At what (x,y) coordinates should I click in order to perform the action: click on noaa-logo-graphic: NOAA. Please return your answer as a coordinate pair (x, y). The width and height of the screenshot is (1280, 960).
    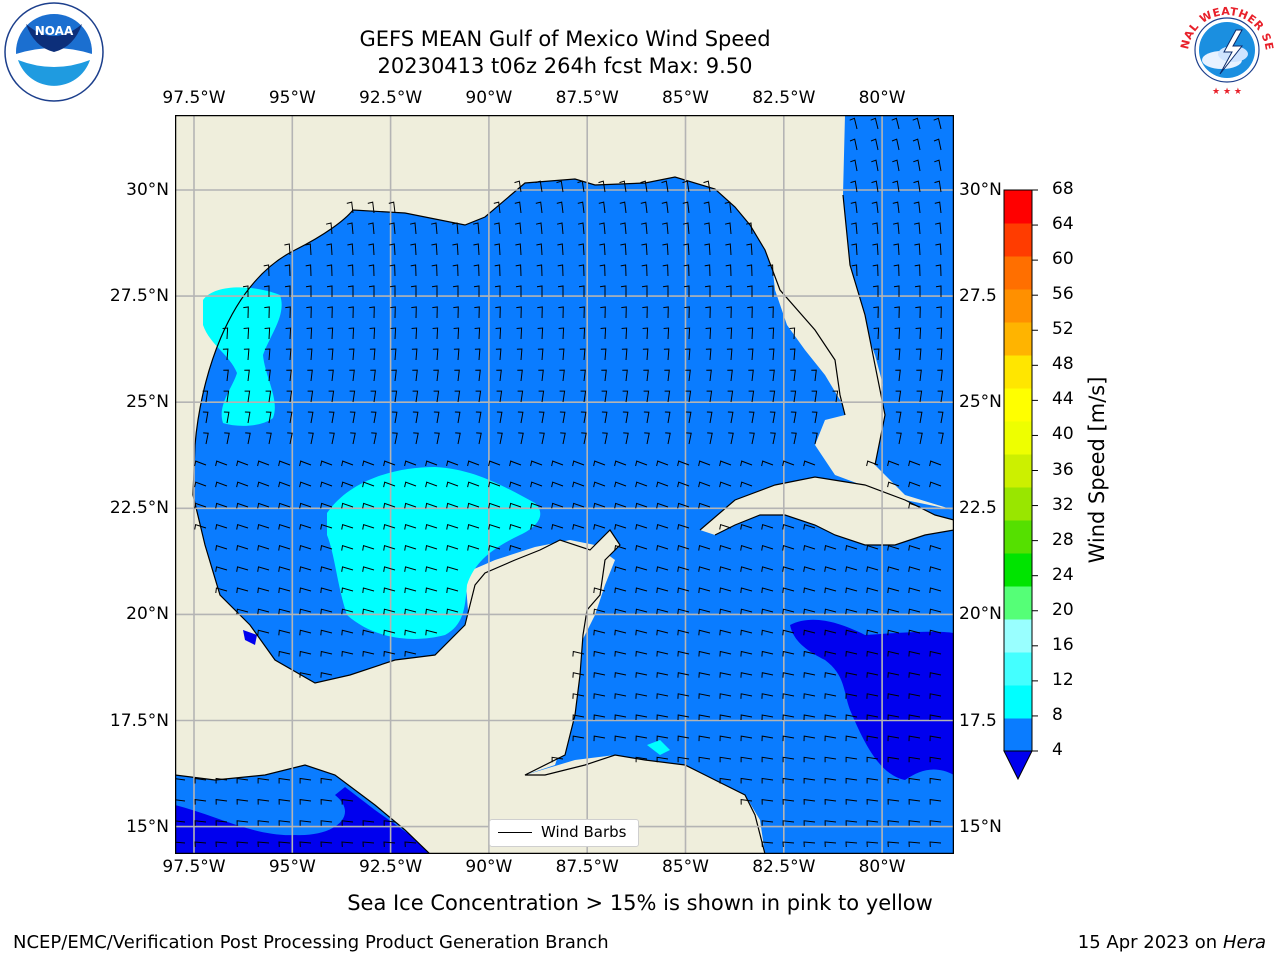
    Looking at the image, I should click on (54, 52).